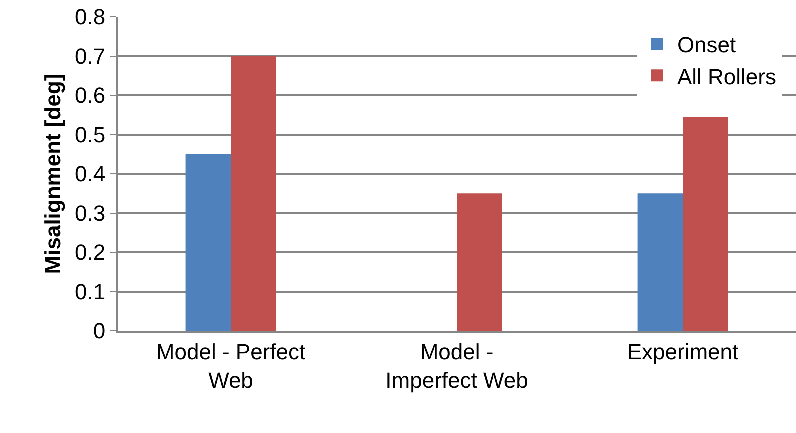 The image size is (796, 433). I want to click on y-tick-label: 0.1, so click(90, 291).